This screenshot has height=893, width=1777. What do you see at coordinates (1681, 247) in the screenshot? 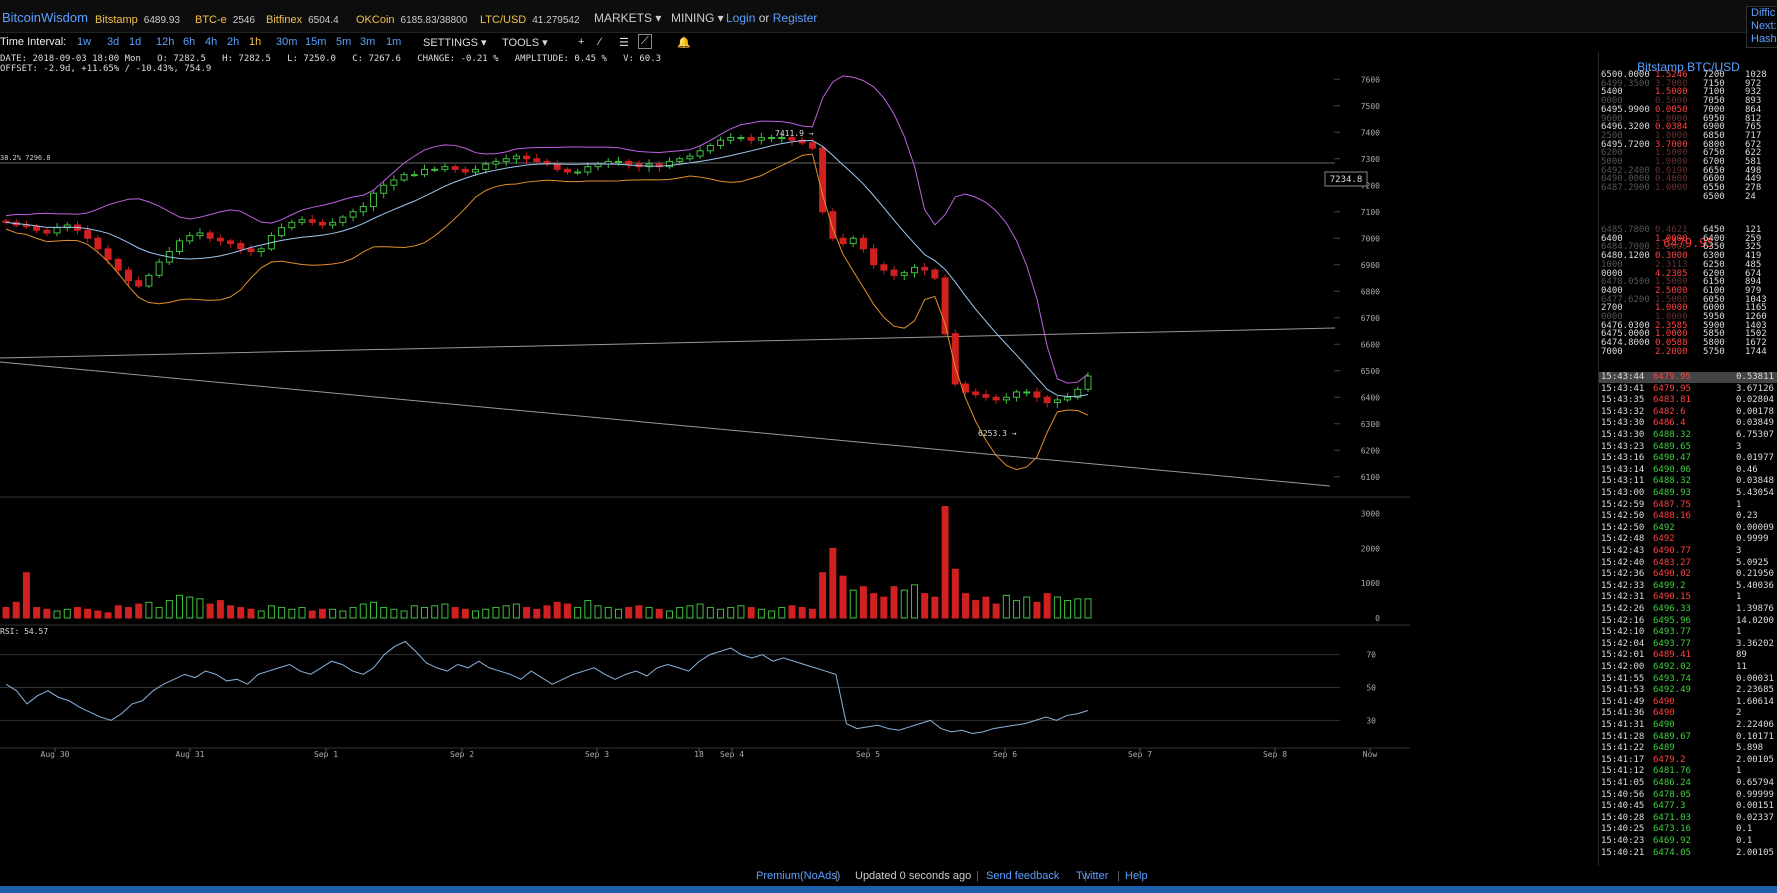
I see `bid-row: 6484.7000 1.0000 6350 325` at bounding box center [1681, 247].